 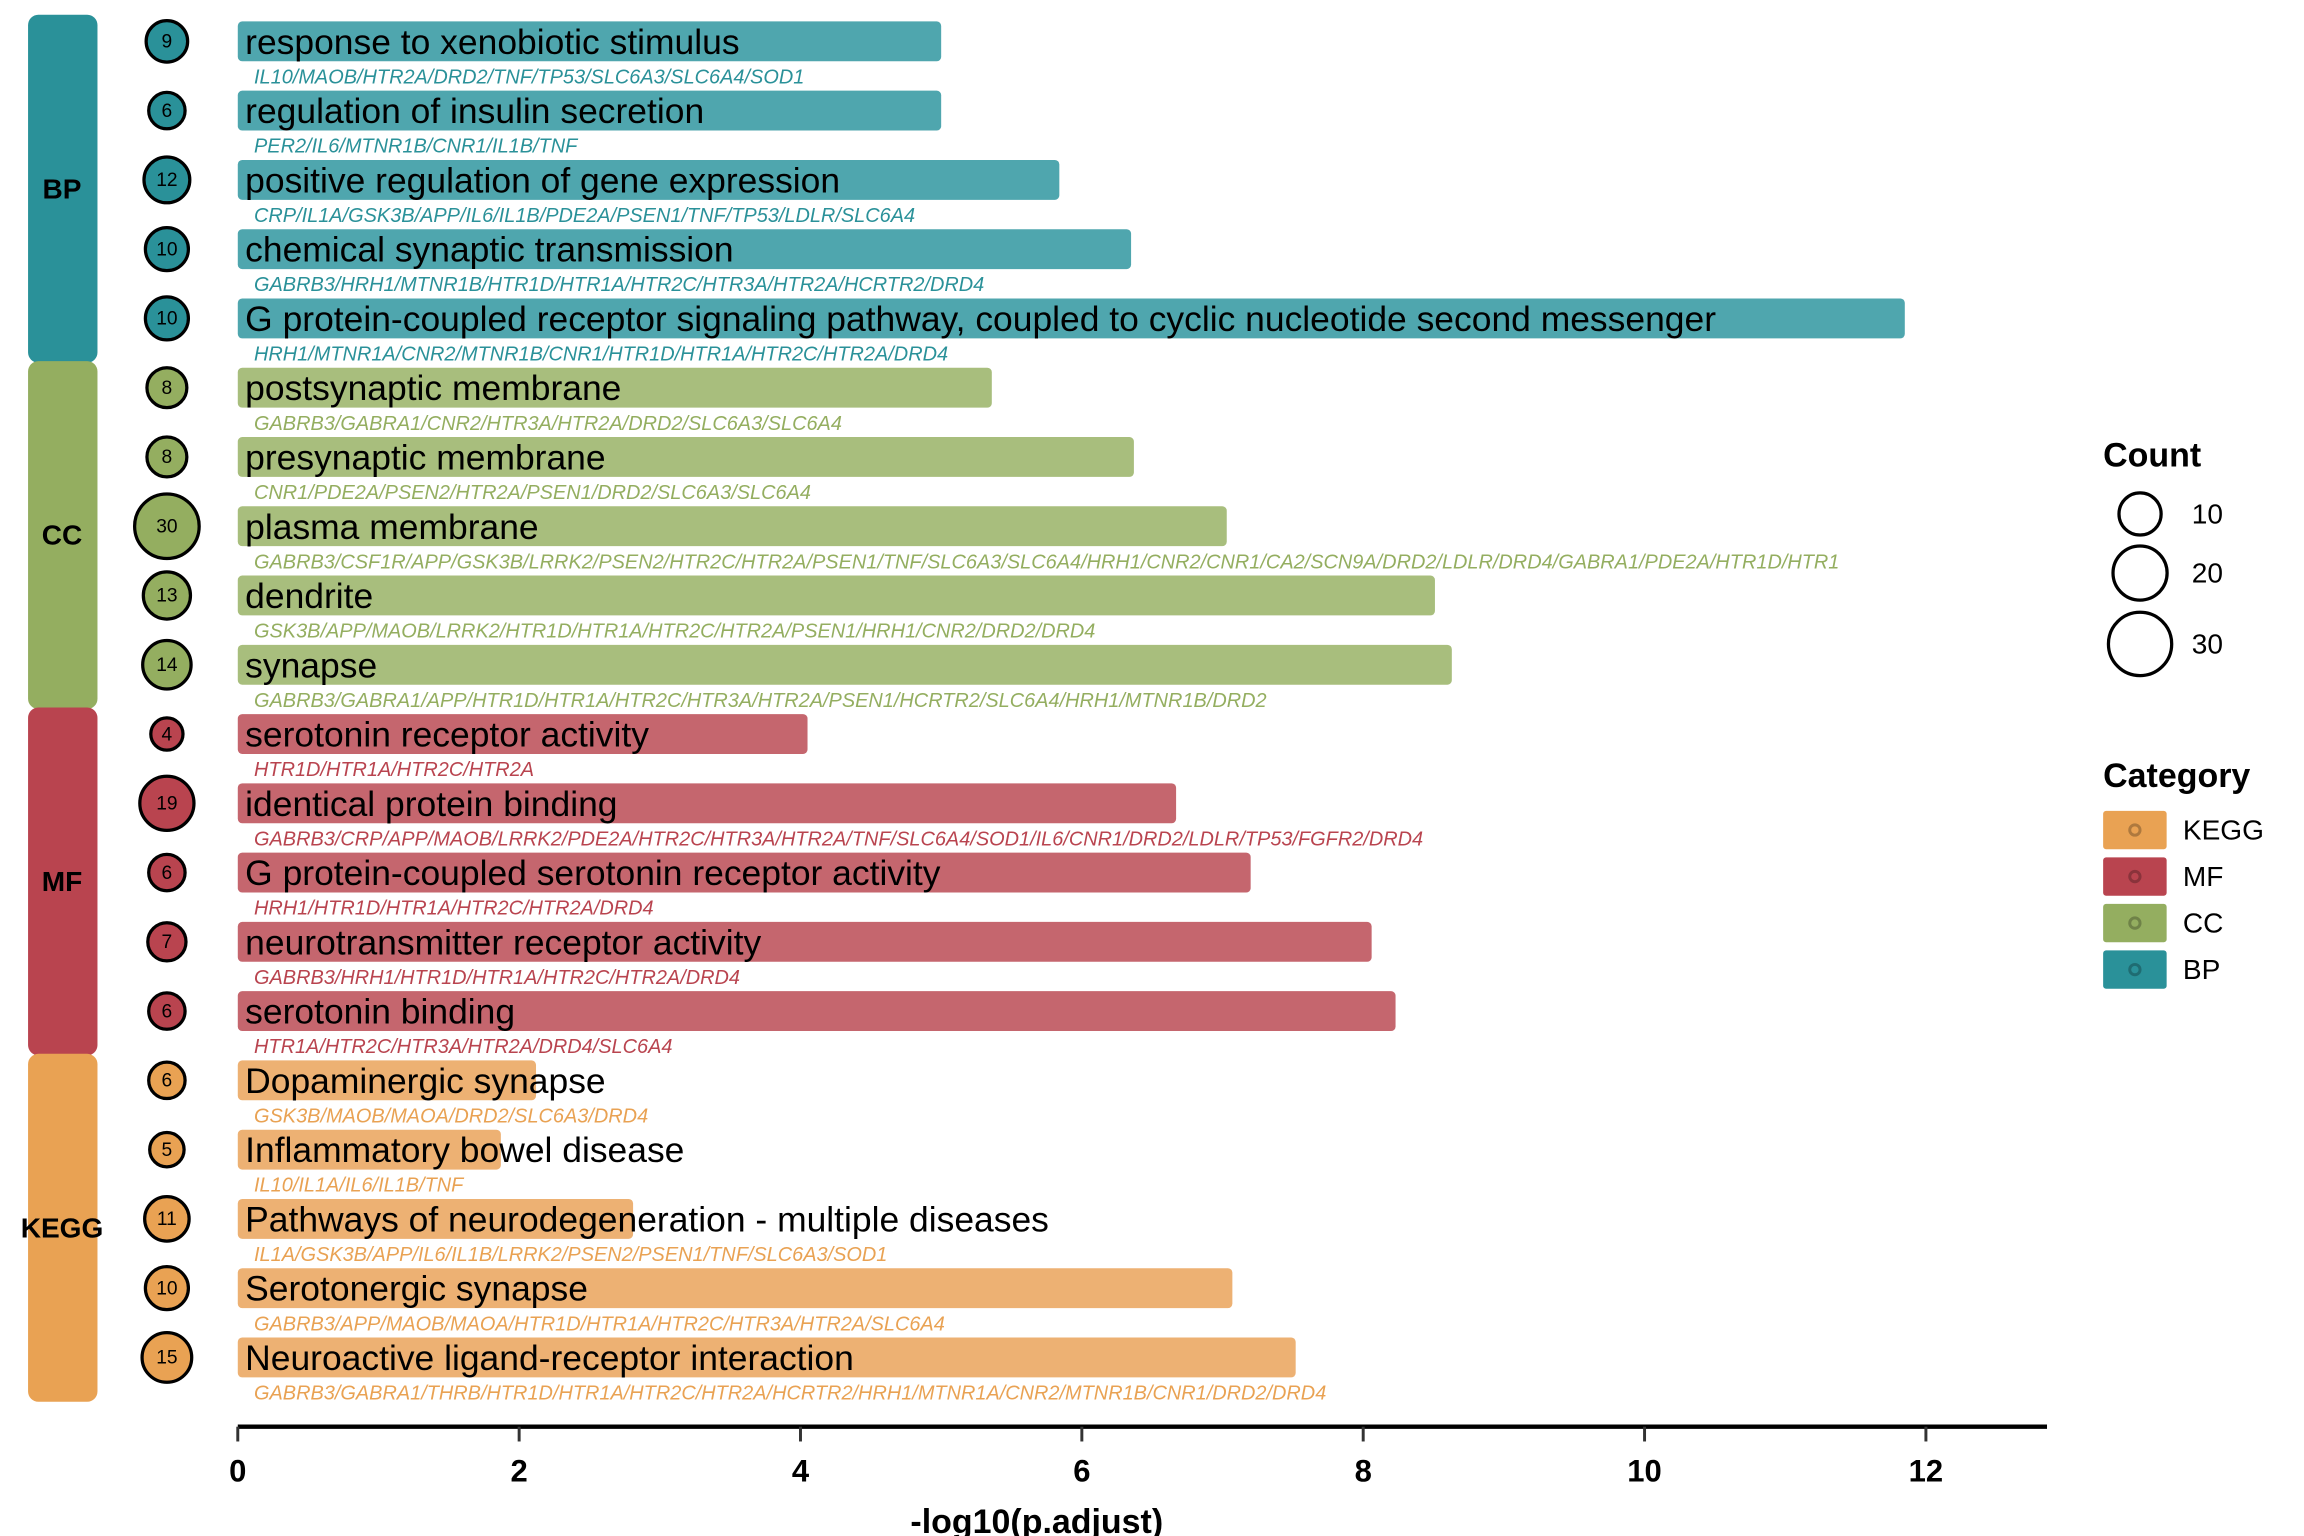 I want to click on count-label: 12, so click(x=166, y=180).